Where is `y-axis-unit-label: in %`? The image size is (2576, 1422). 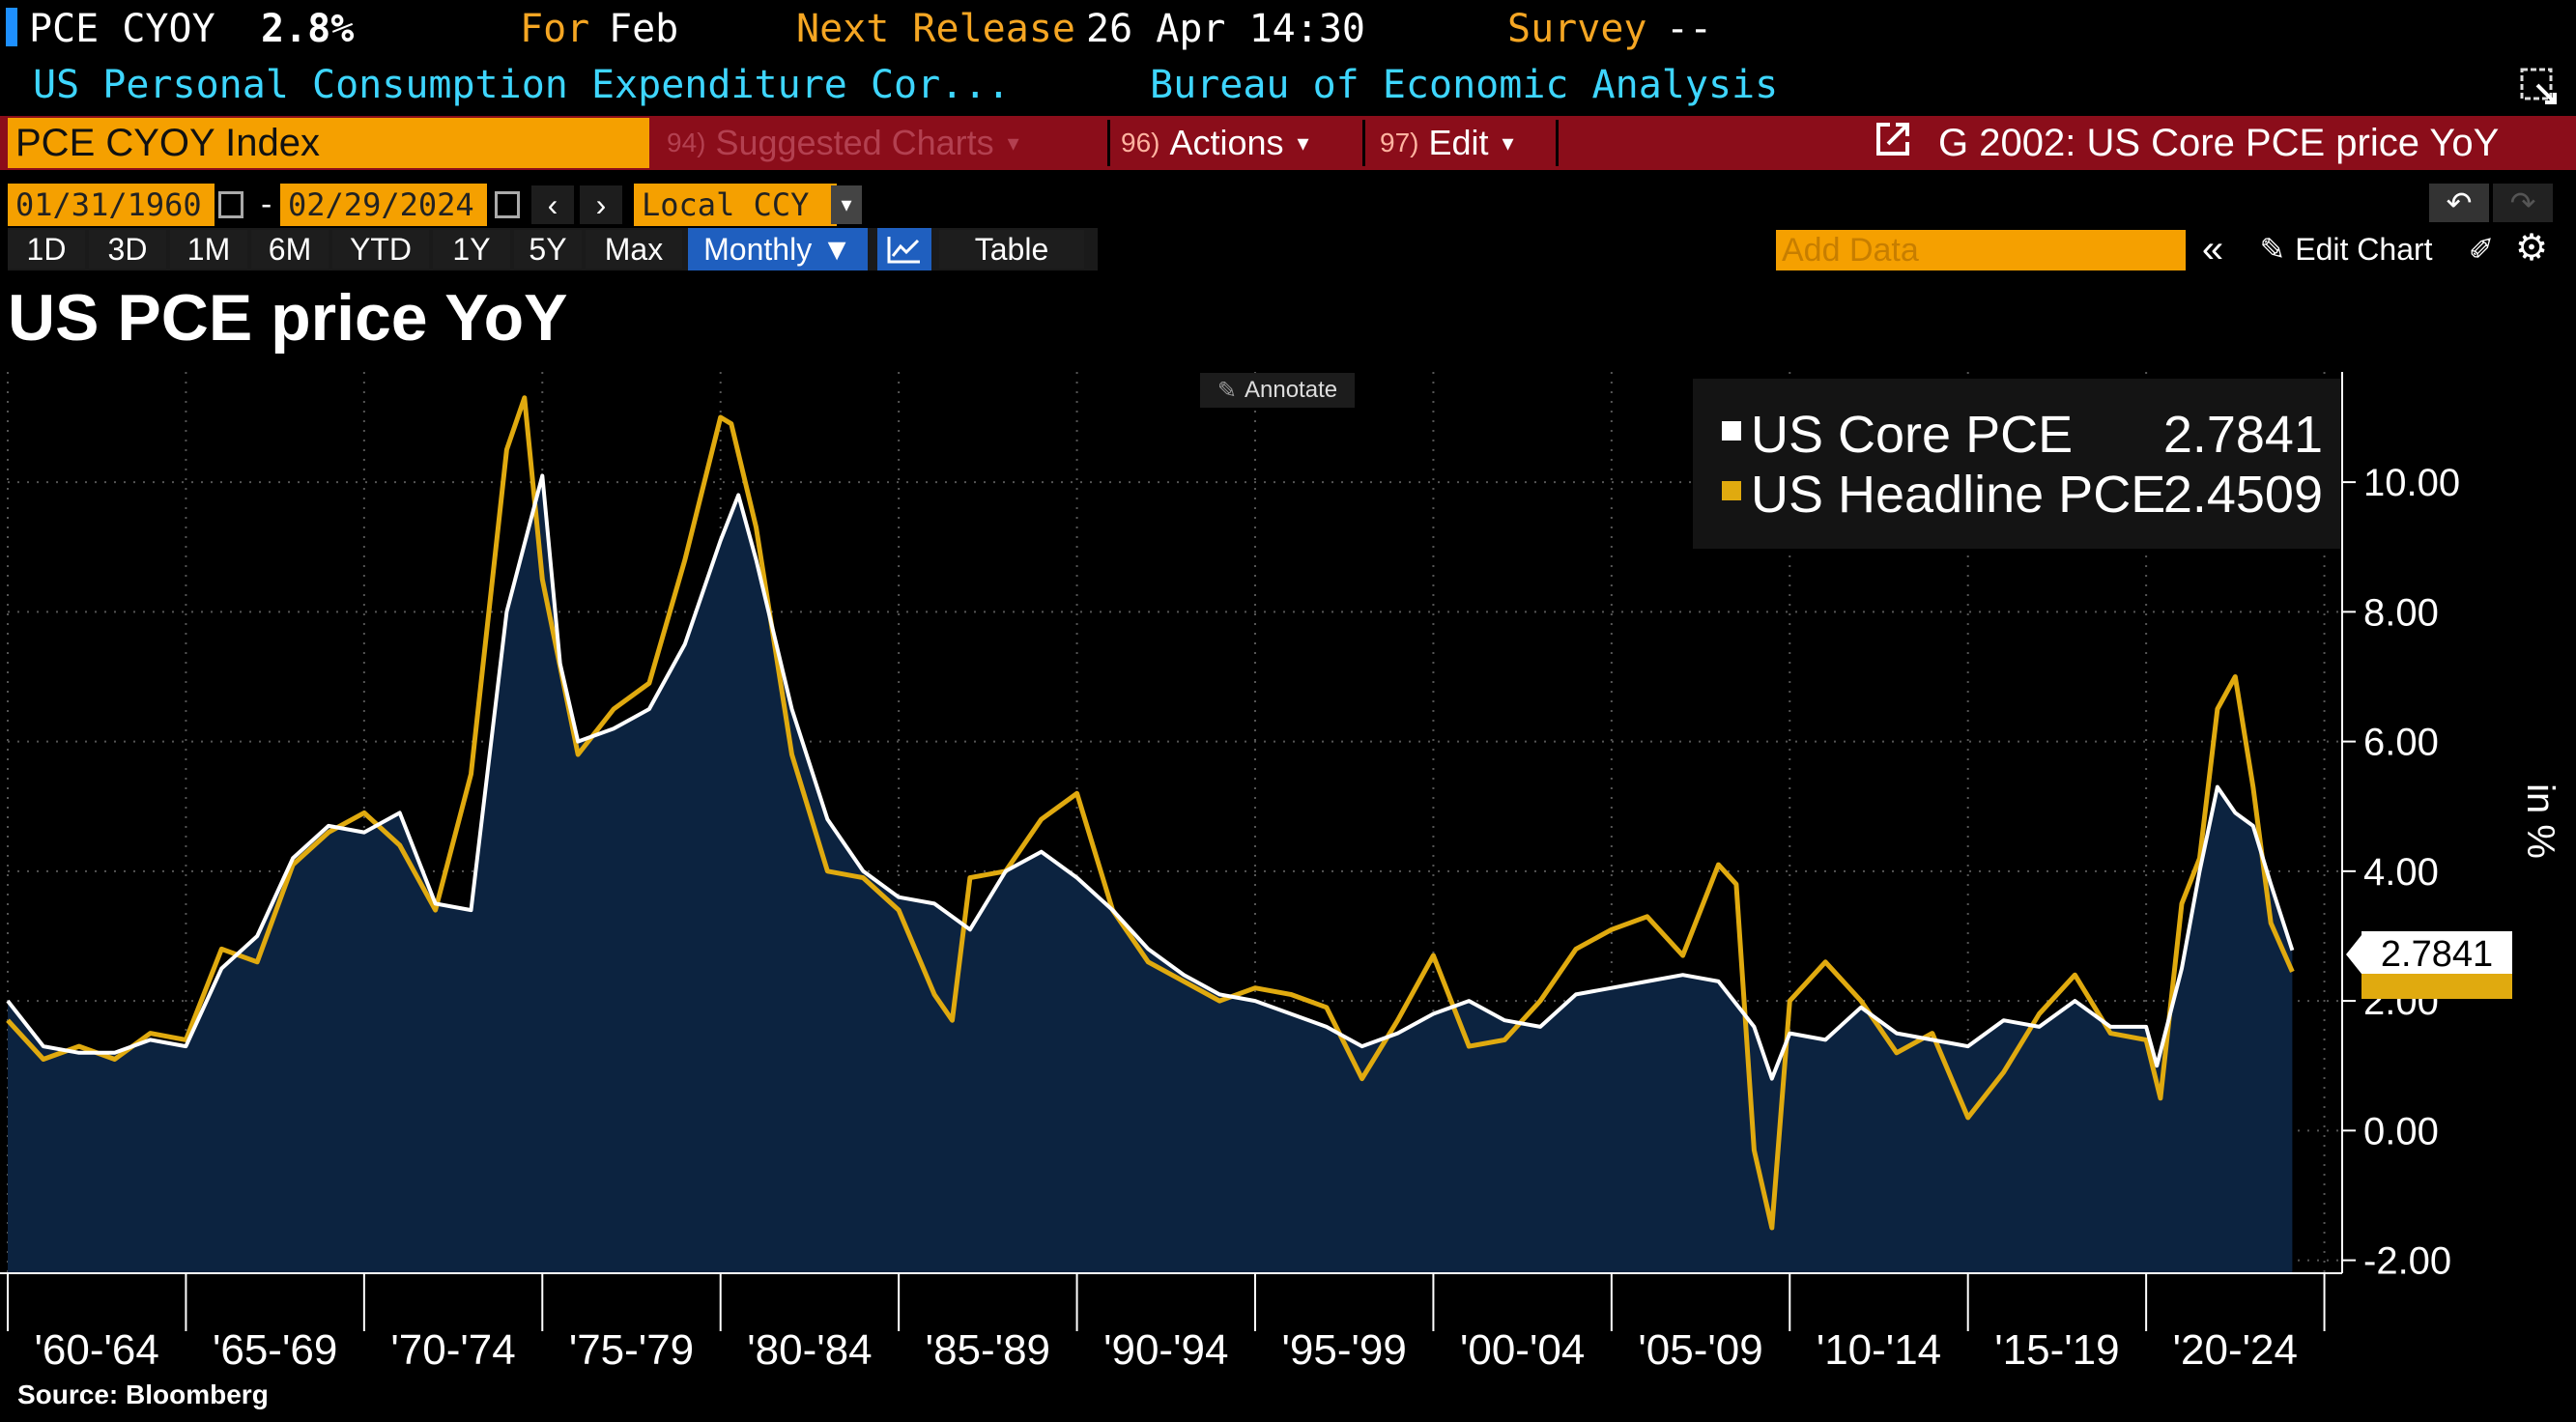
y-axis-unit-label: in % is located at coordinates (2541, 821).